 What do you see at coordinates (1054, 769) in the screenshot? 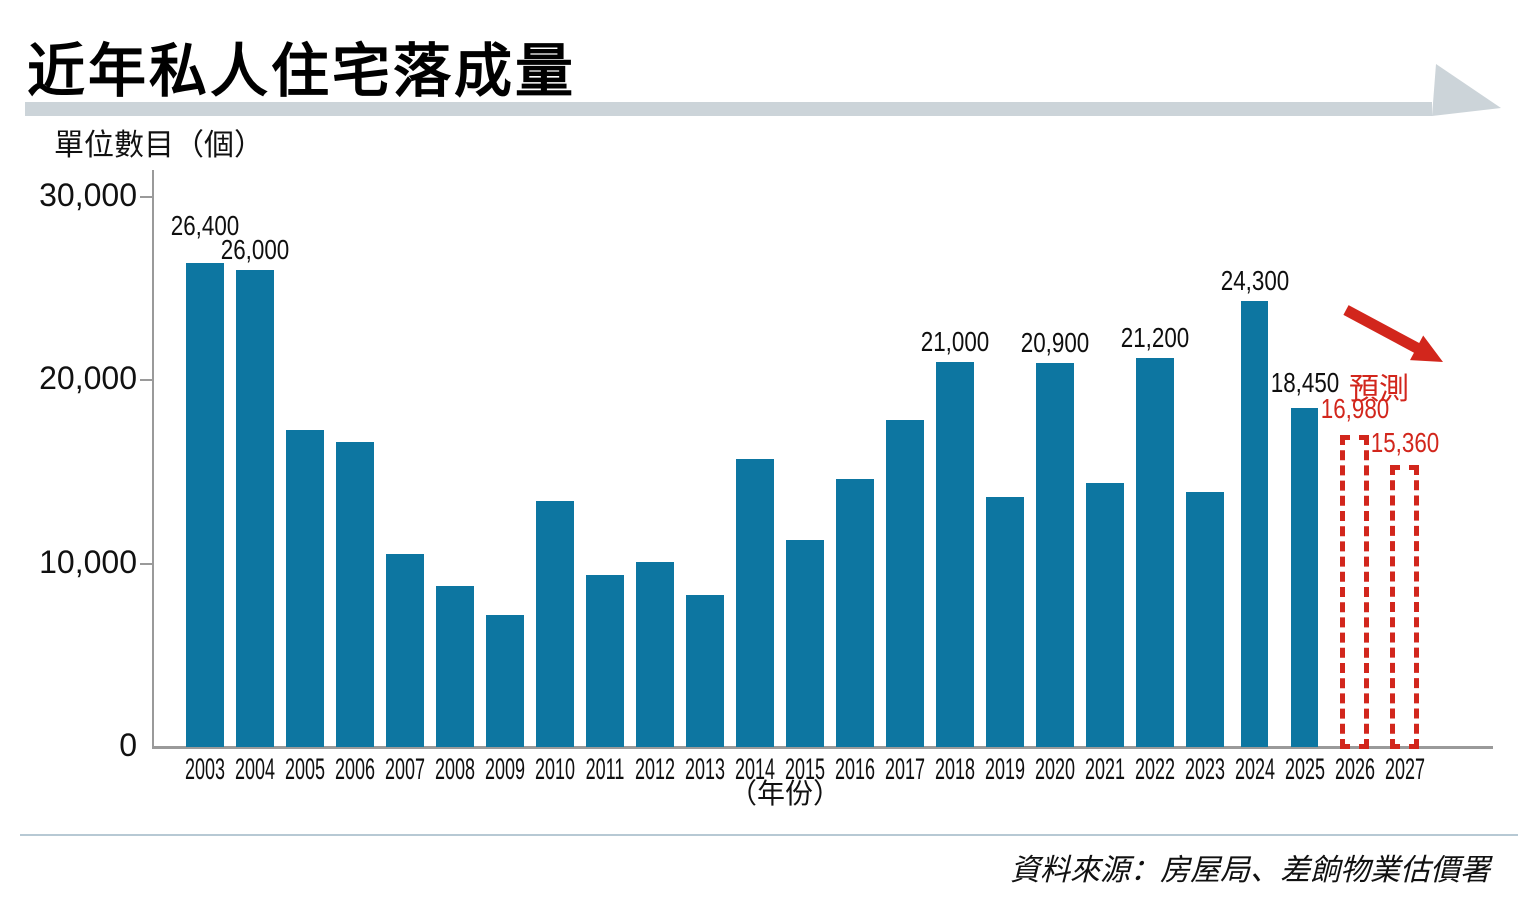
I see `x-tick-2020: 2020` at bounding box center [1054, 769].